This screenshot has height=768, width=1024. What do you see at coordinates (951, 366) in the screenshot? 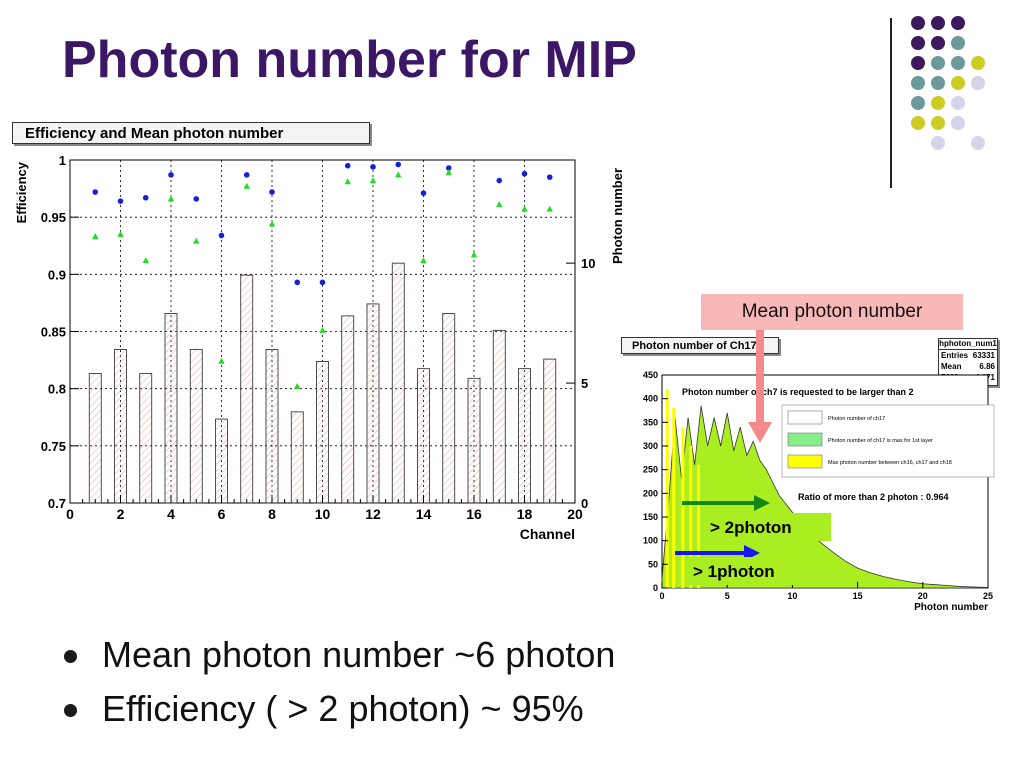
I see `stats-mean-label: Mean` at bounding box center [951, 366].